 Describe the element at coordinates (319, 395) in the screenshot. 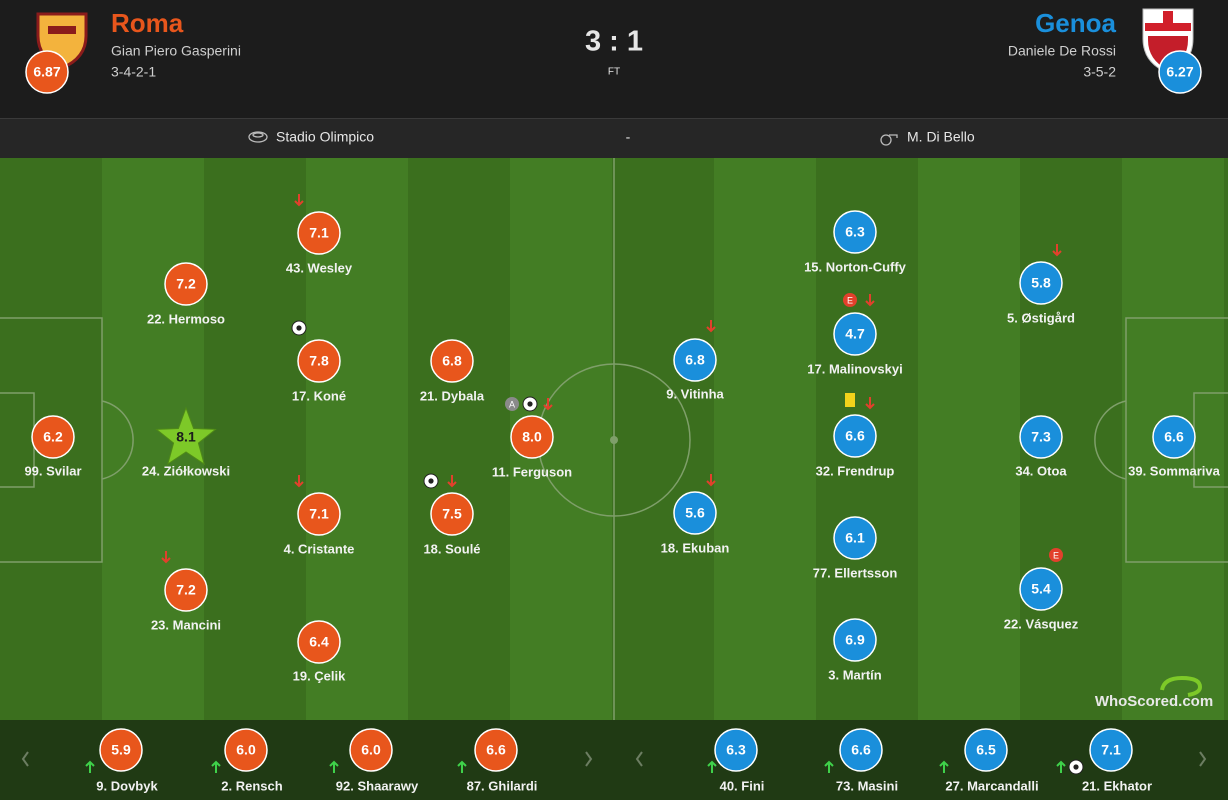

I see `player-name: 17. Koné` at that location.